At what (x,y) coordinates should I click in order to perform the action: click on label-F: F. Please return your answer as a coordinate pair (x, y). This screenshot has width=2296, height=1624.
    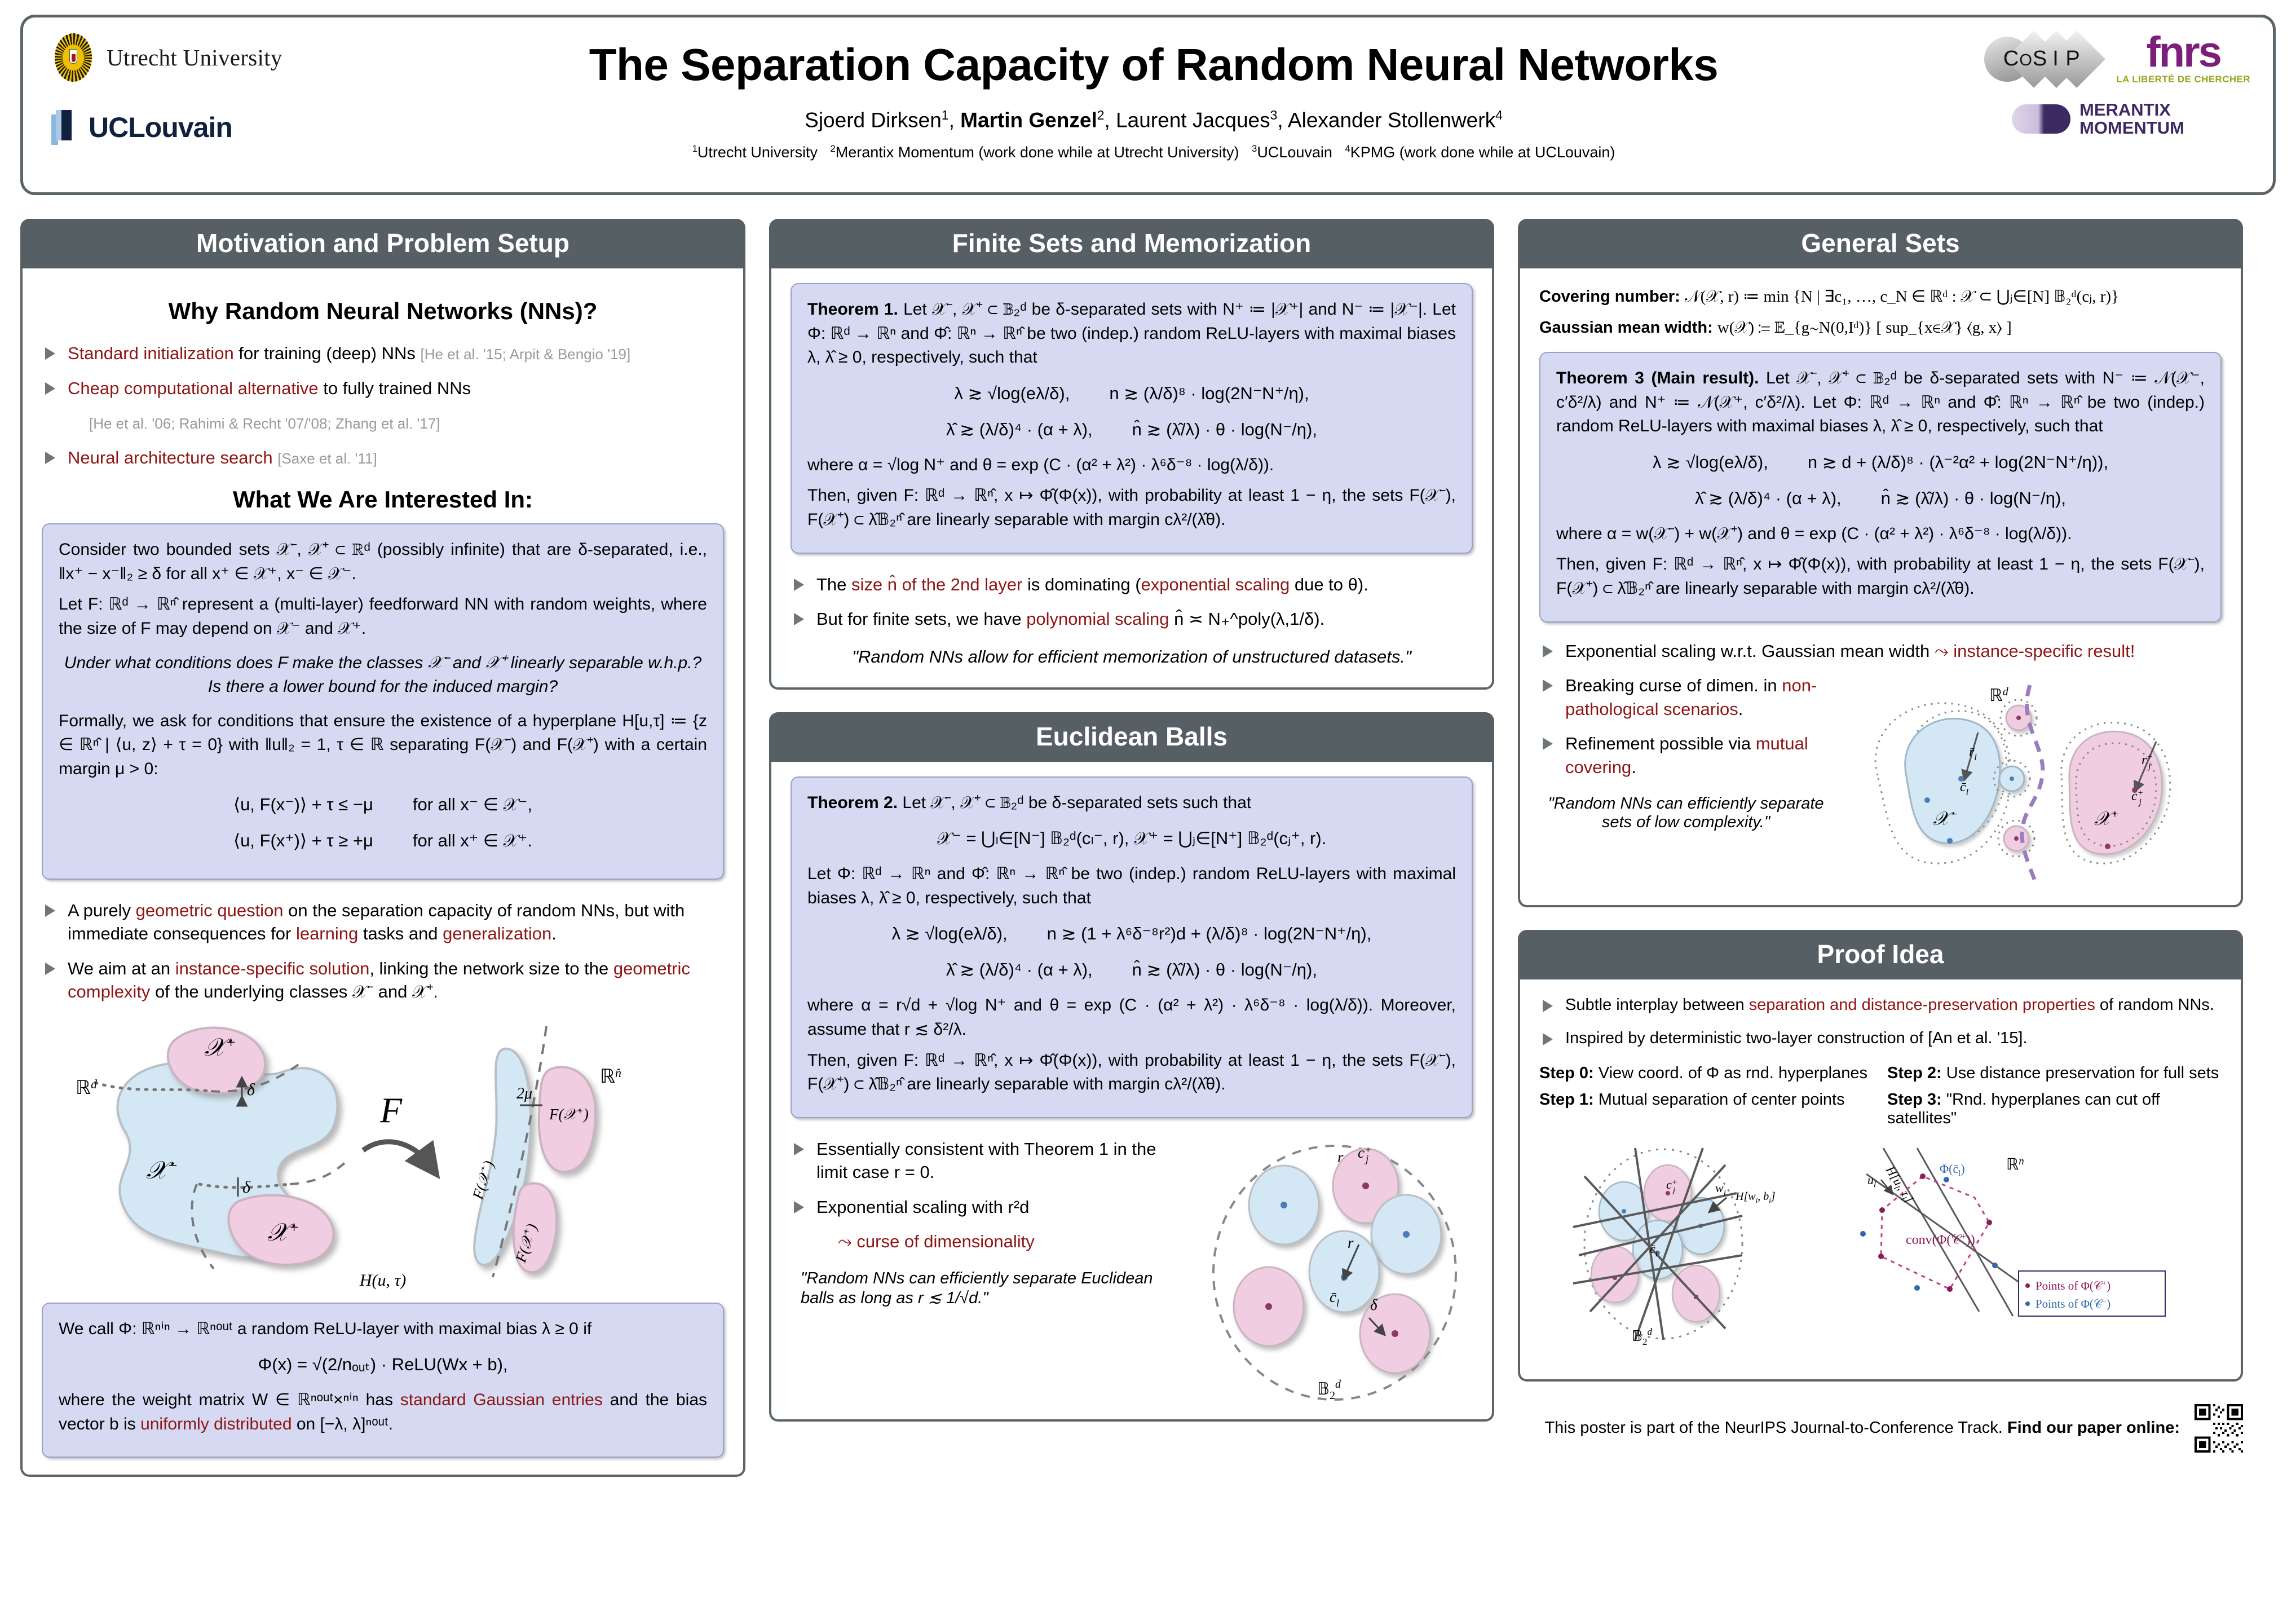
    Looking at the image, I should click on (391, 1110).